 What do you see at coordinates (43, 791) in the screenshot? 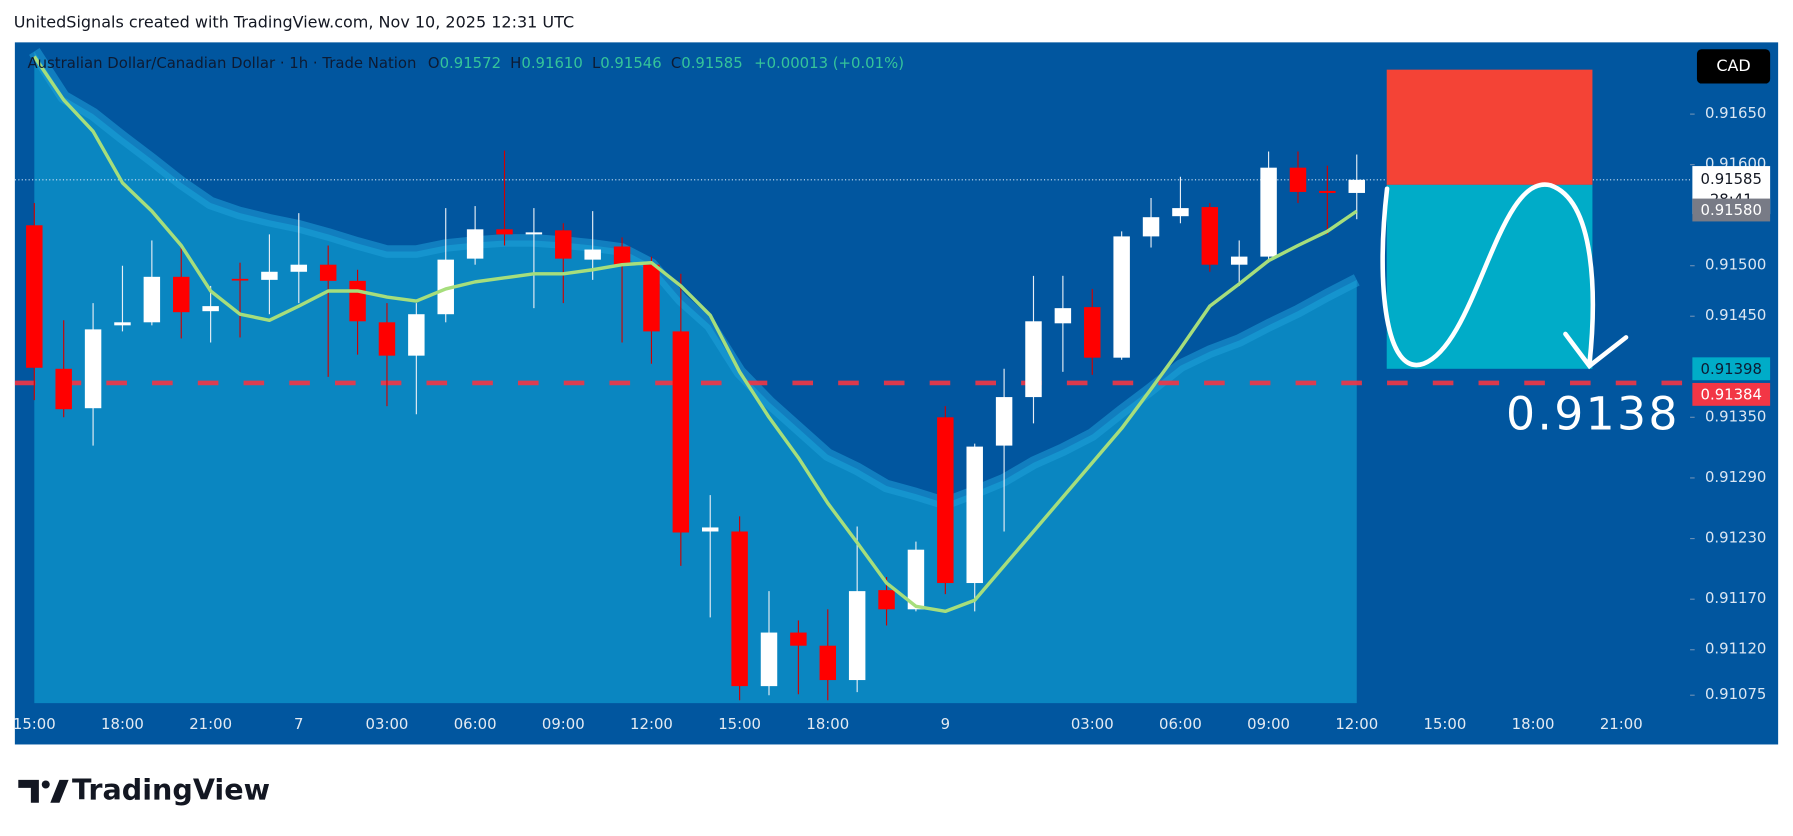
I see `brand-logo` at bounding box center [43, 791].